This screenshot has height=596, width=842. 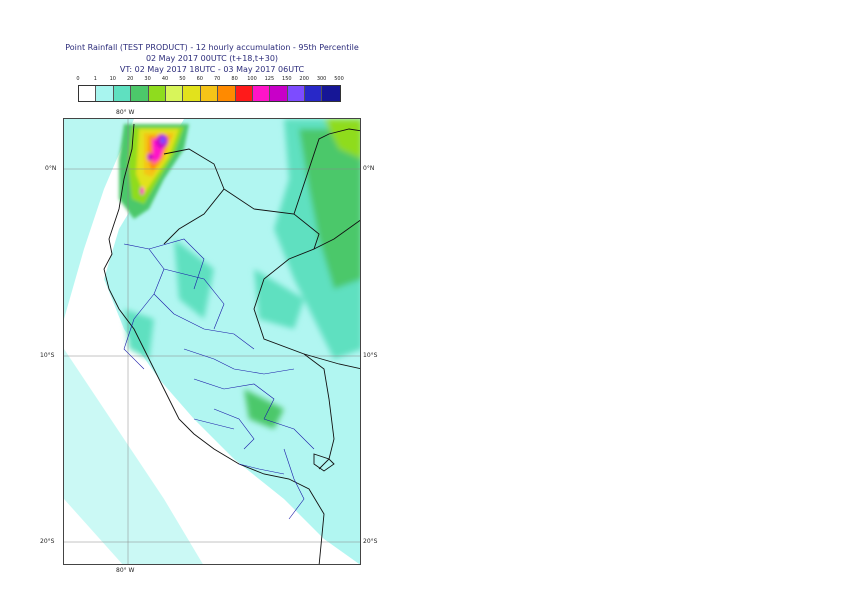 I want to click on lat-label-20-right: 20°S, so click(x=370, y=541).